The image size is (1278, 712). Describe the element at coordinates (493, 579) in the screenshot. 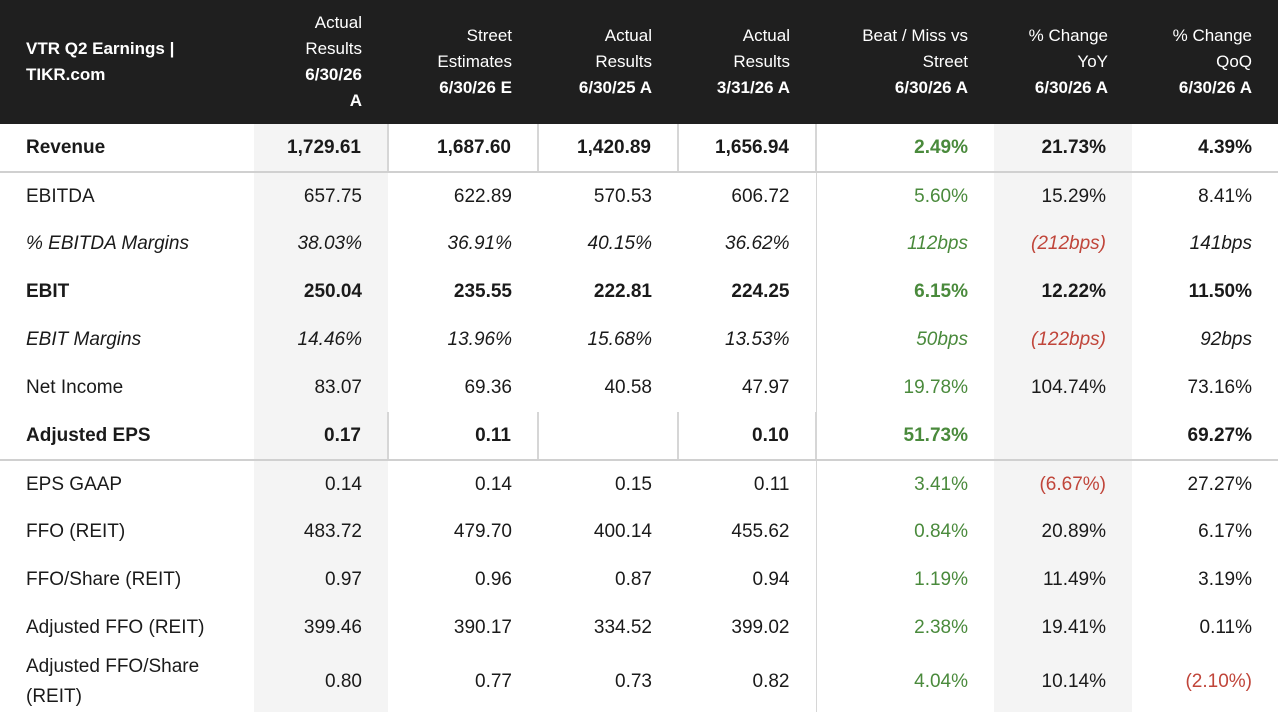

I see `cell-value: 0.96` at that location.